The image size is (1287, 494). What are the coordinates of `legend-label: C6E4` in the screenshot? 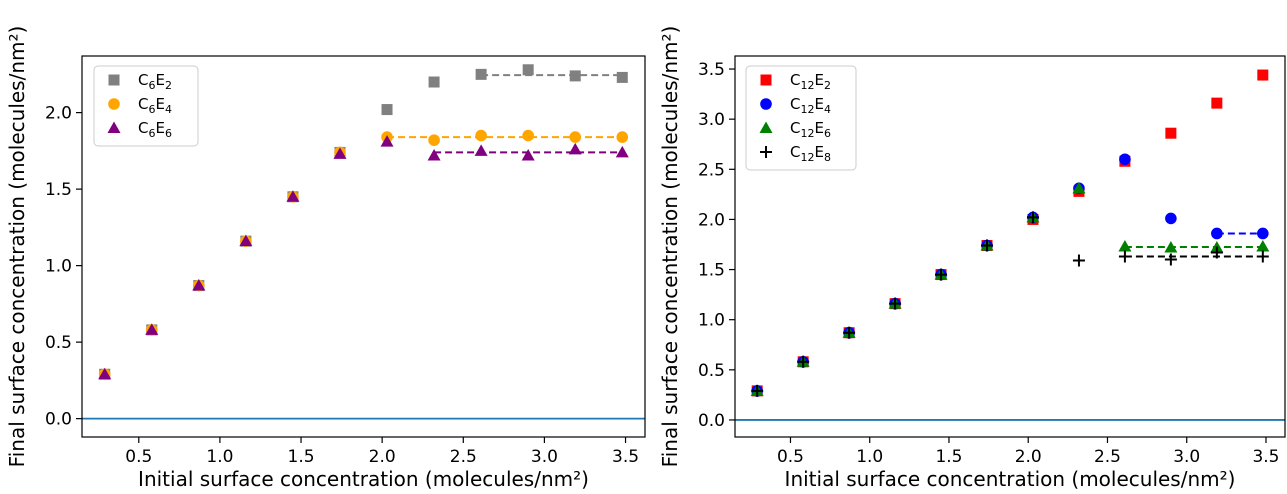 It's located at (155, 105).